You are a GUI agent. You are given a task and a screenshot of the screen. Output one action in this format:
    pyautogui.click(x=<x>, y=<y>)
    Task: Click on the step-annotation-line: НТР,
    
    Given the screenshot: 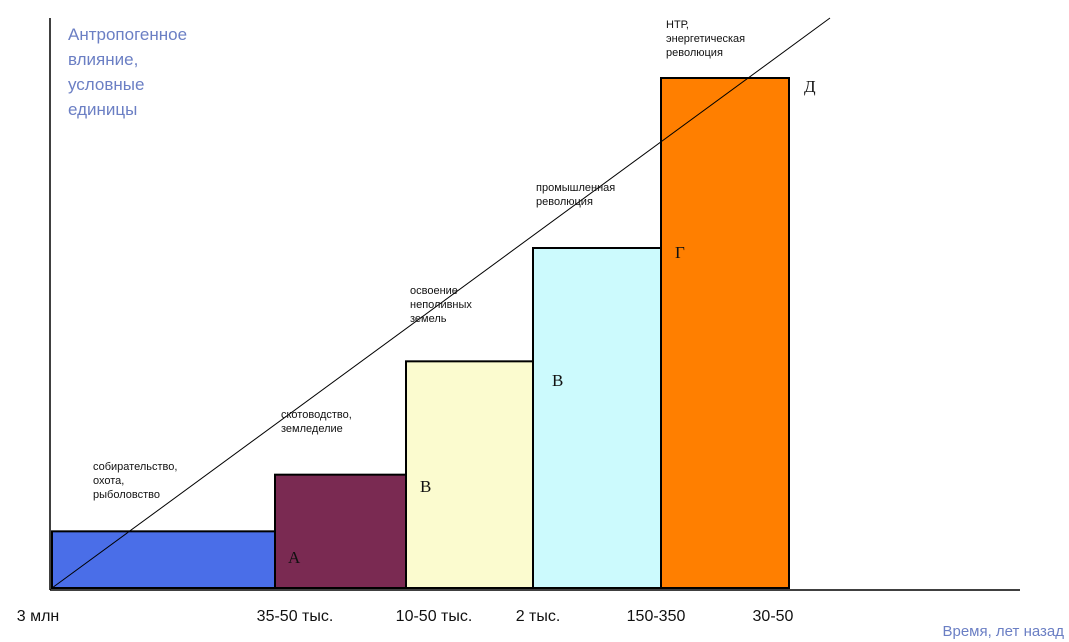 What is the action you would take?
    pyautogui.click(x=677, y=25)
    